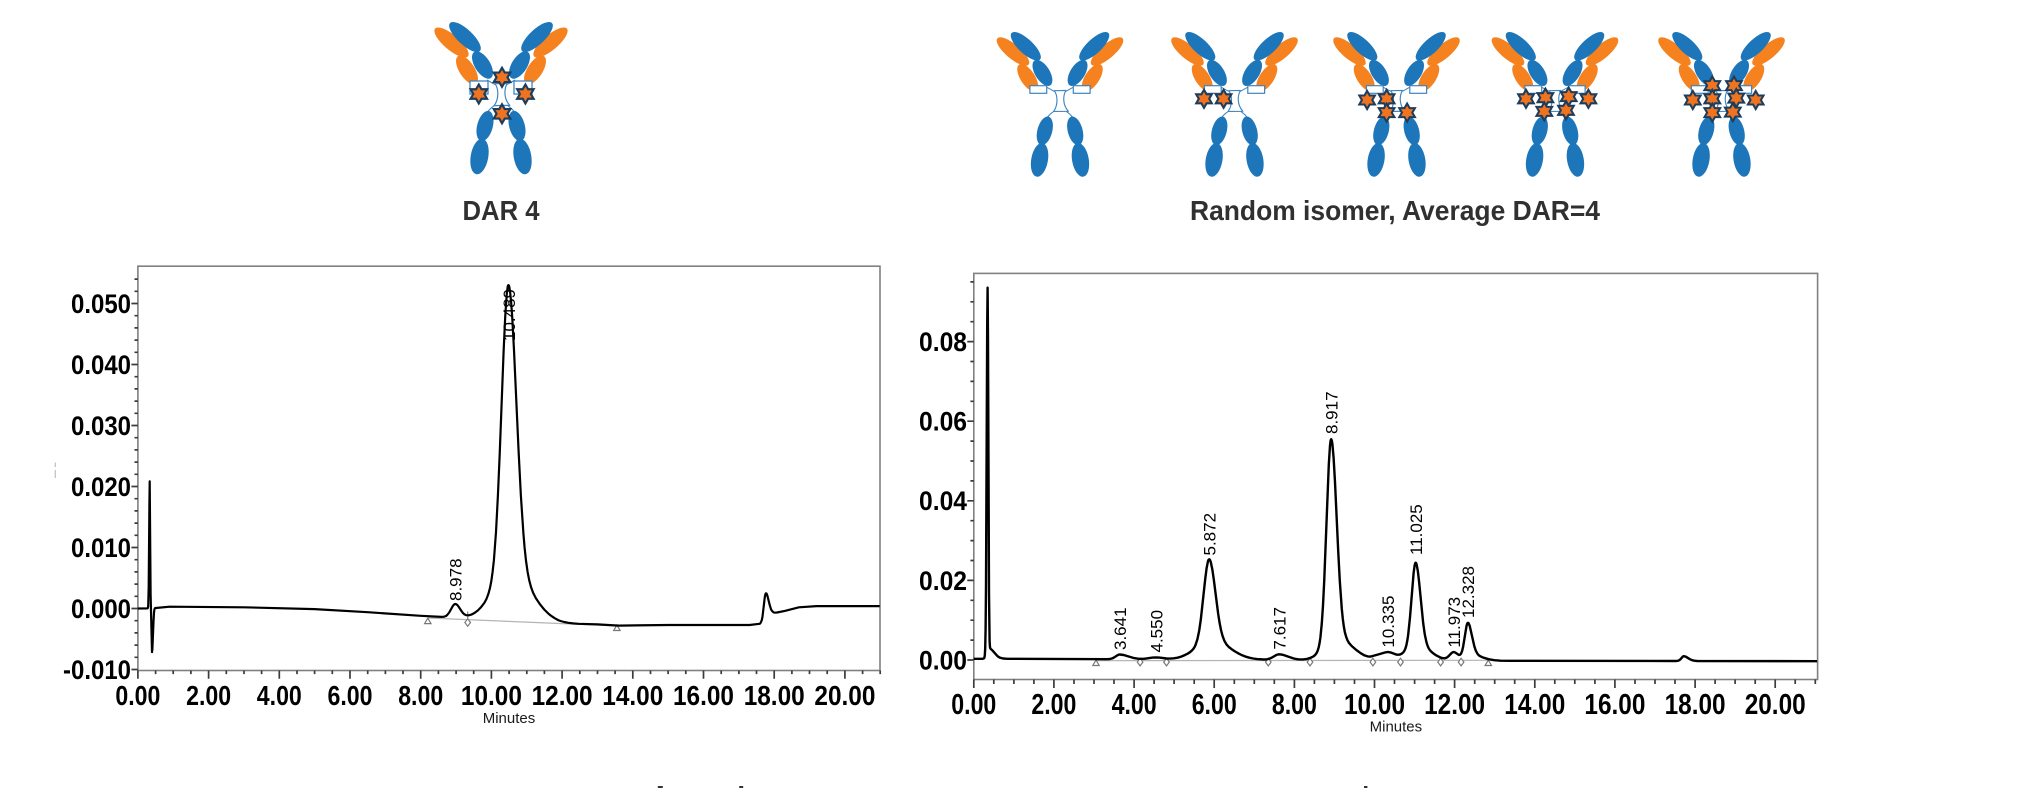 The width and height of the screenshot is (2040, 788). I want to click on svg-text: 0.050, so click(101, 304).